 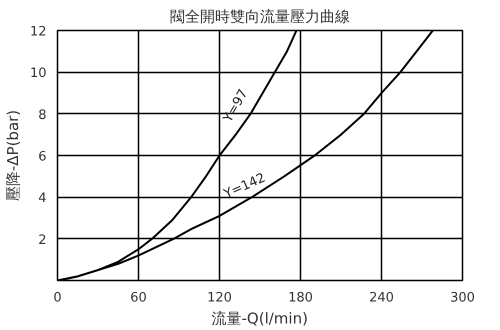 I want to click on x-tick-label: 0, so click(x=57, y=298).